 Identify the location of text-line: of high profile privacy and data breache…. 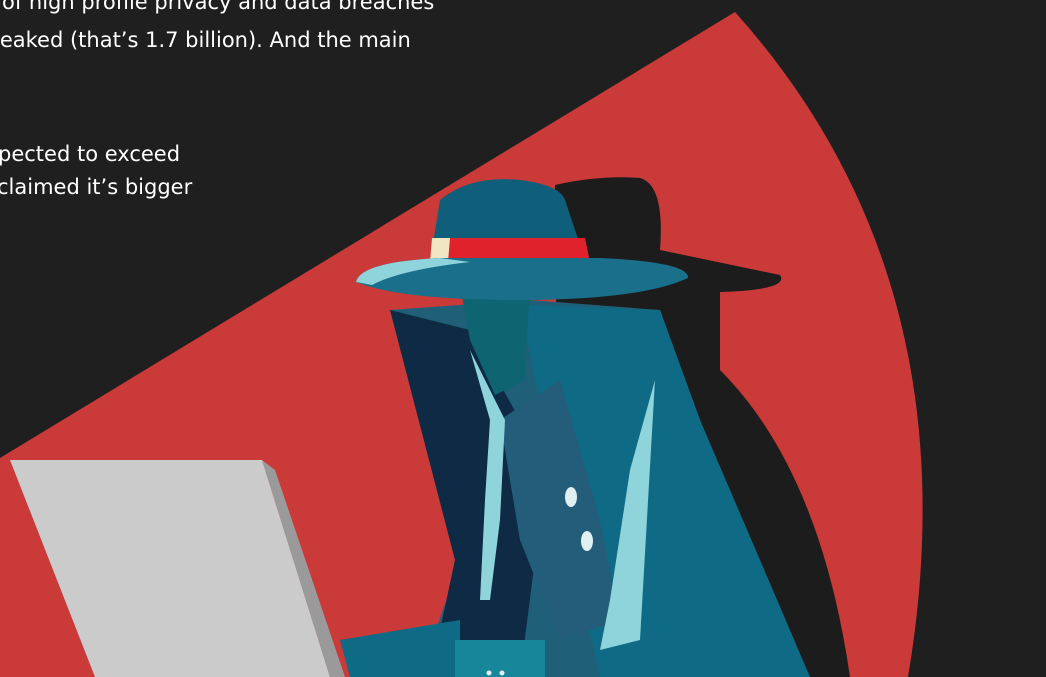
(218, 7).